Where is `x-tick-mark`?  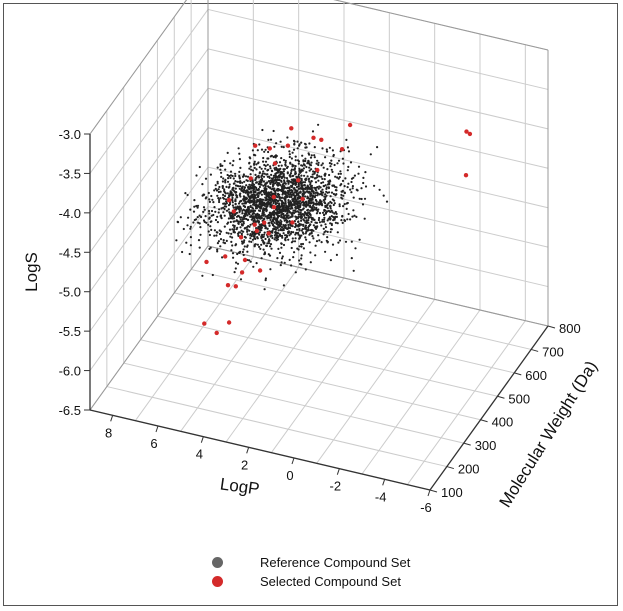 x-tick-mark is located at coordinates (535, 350).